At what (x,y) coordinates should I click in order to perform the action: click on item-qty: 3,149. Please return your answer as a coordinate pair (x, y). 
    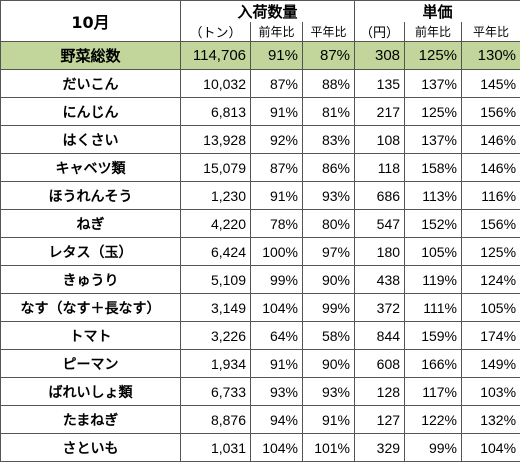
    Looking at the image, I should click on (215, 307).